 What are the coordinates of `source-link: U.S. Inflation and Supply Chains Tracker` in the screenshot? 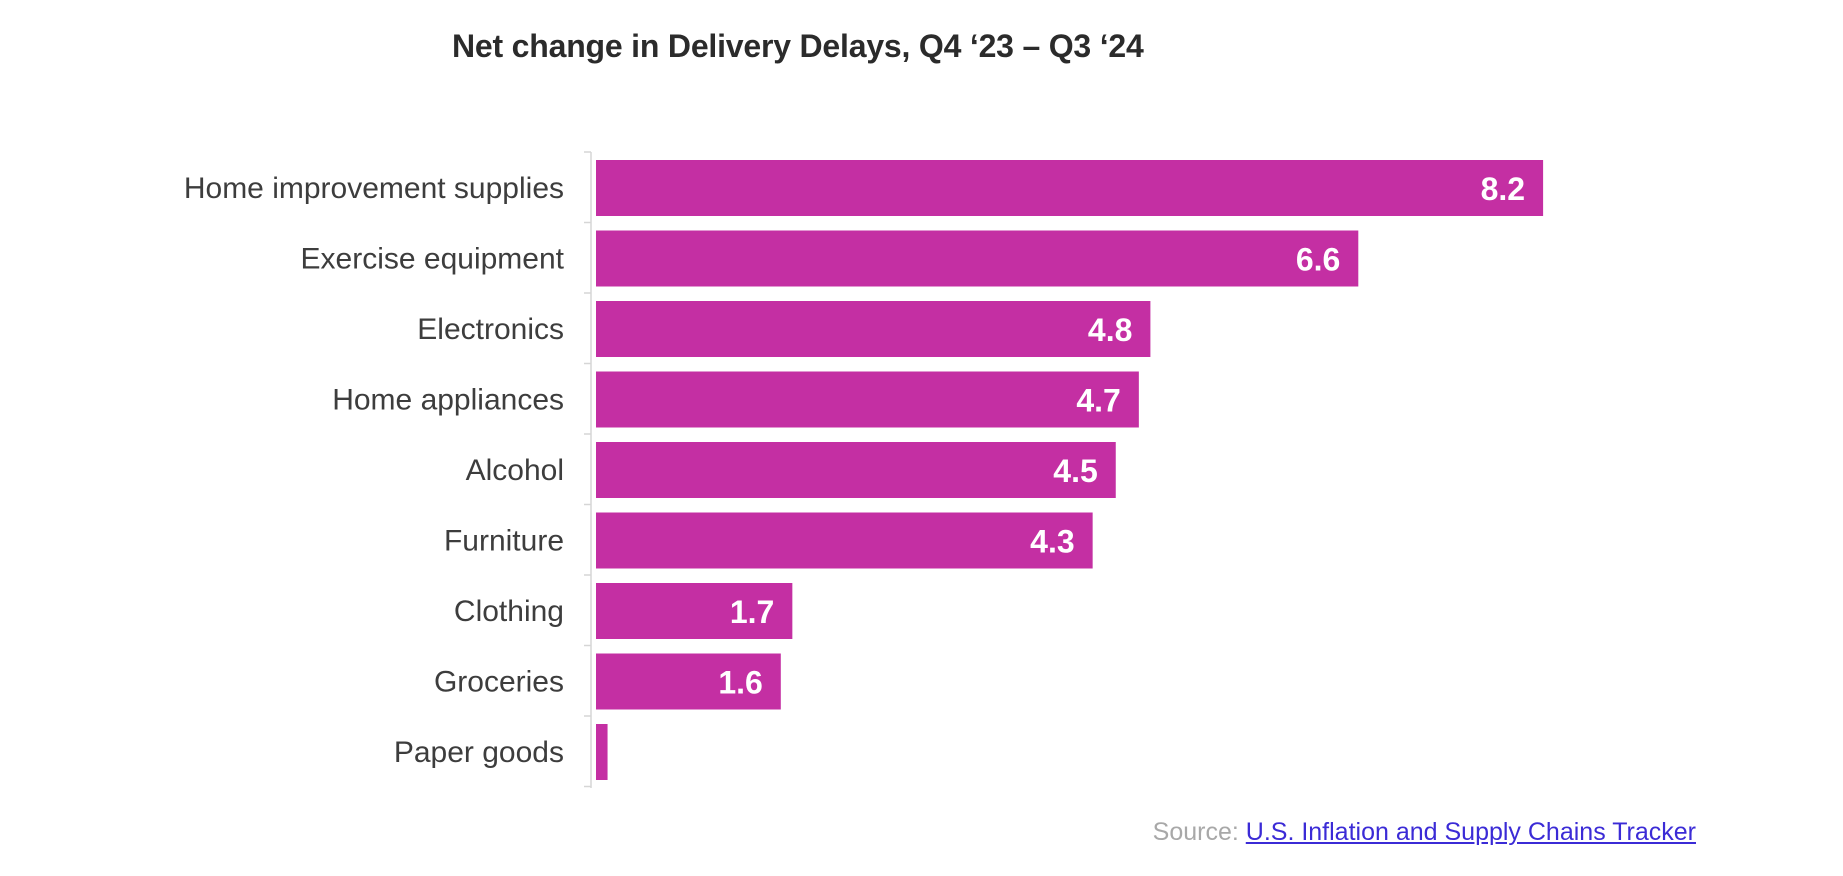 It's located at (1470, 832).